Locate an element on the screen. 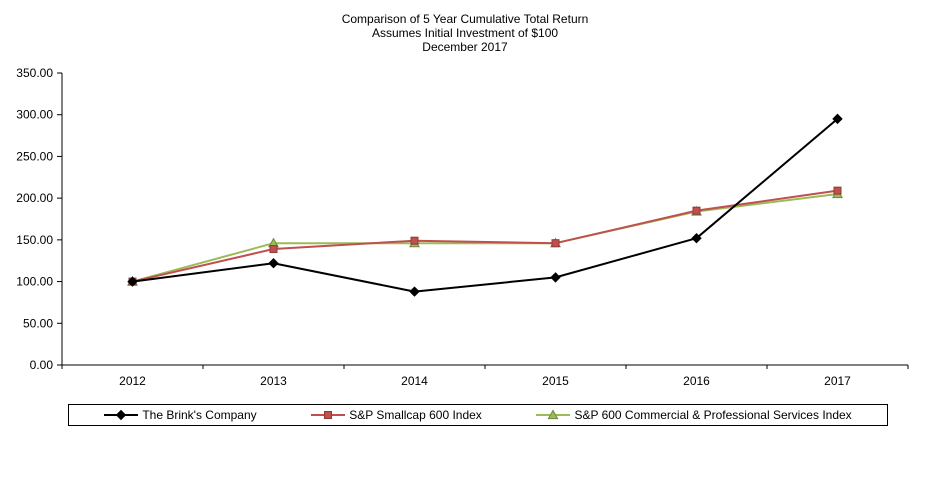 Image resolution: width=930 pixels, height=494 pixels. x-axis-tick-label: 2017 is located at coordinates (837, 381).